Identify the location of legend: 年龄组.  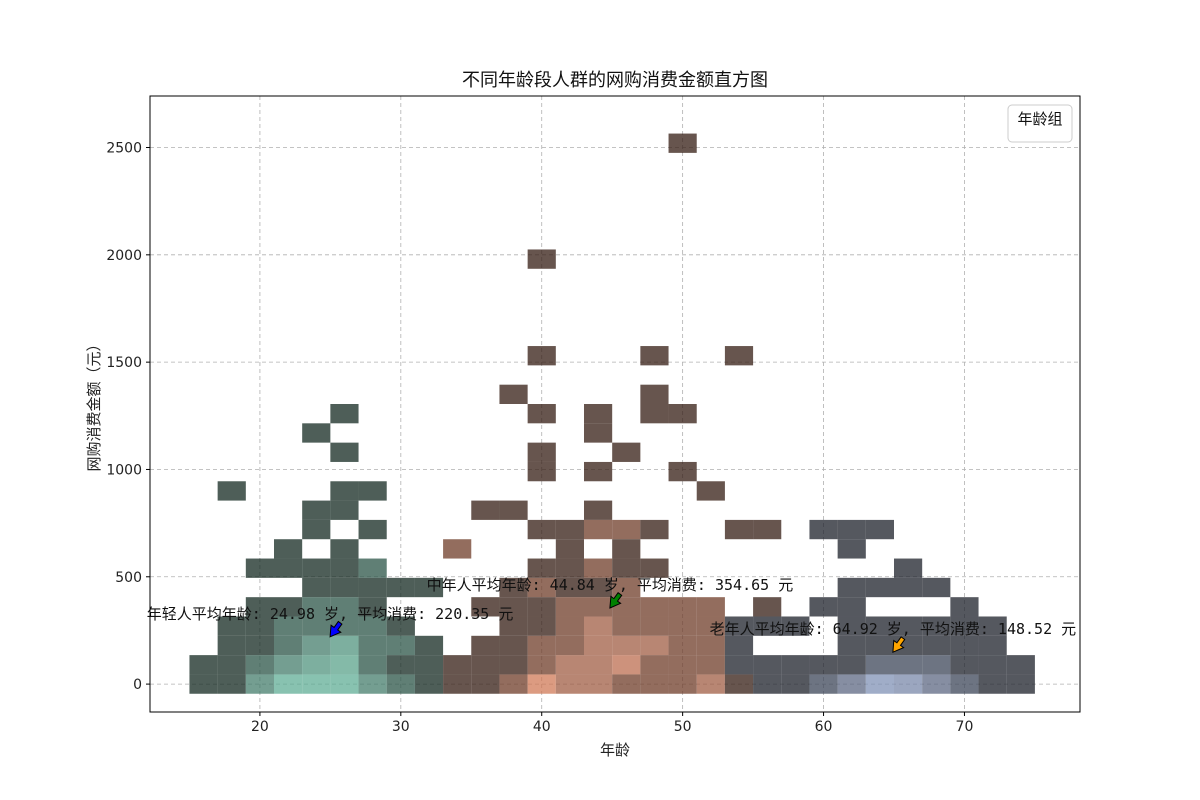
(1040, 123).